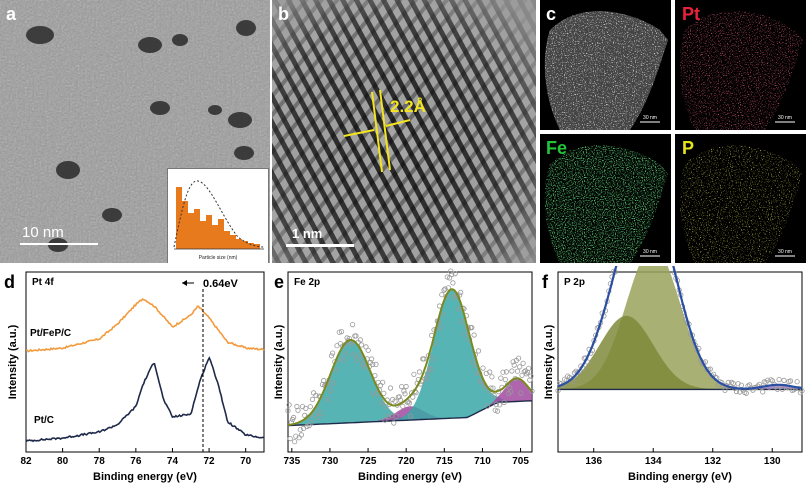  Describe the element at coordinates (43, 282) in the screenshot. I see `chart-title: Pt 4f` at that location.